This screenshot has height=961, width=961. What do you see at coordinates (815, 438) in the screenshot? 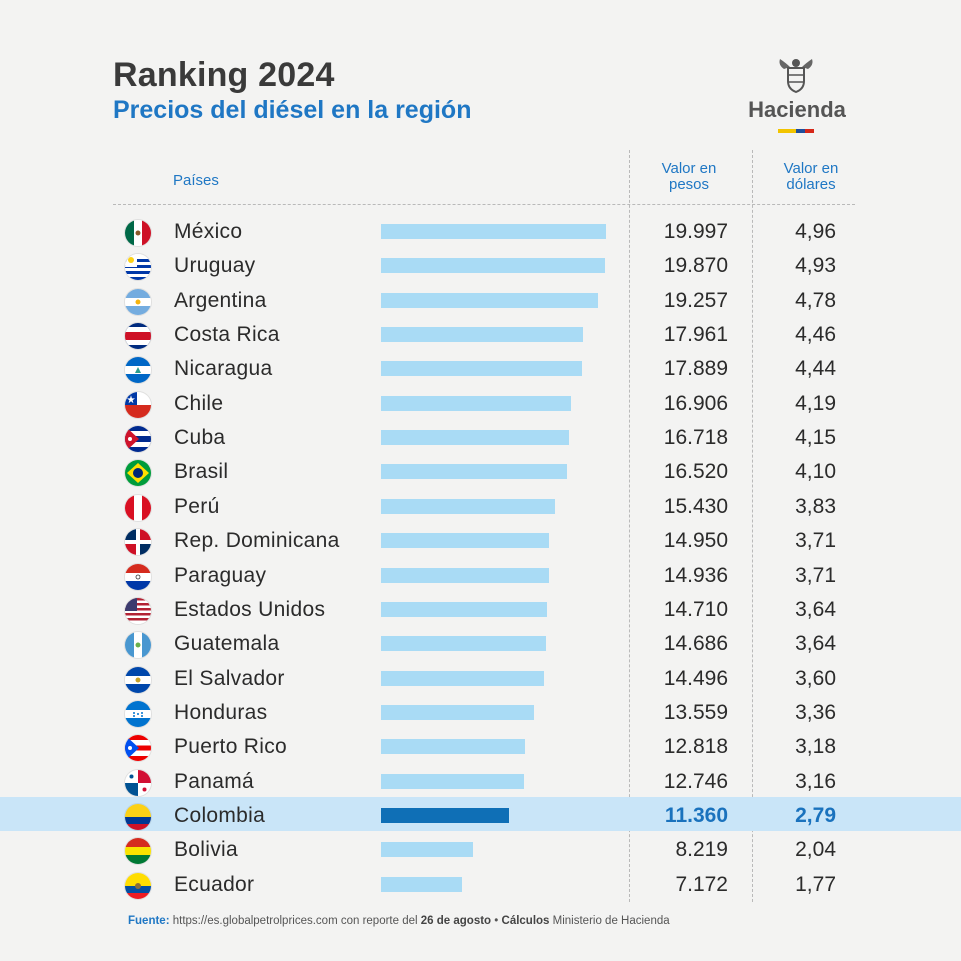
I see `value-usd: 4,15` at bounding box center [815, 438].